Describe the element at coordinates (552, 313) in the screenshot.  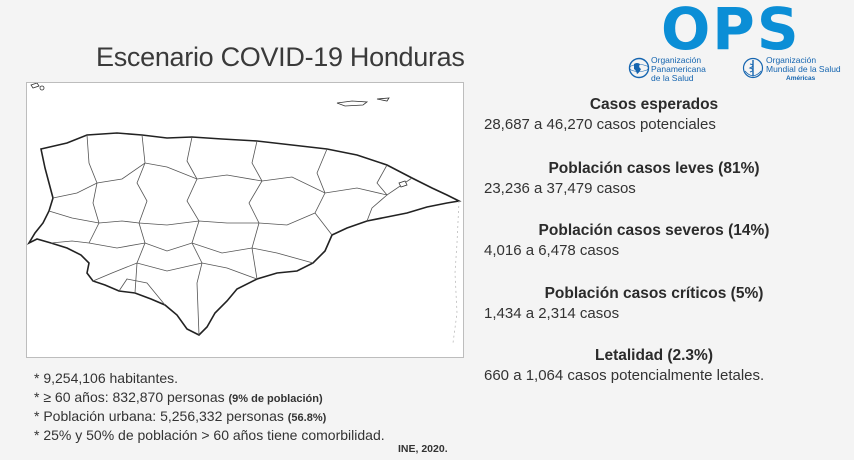
I see `stat-value: 1,434 a 2,314 casos` at that location.